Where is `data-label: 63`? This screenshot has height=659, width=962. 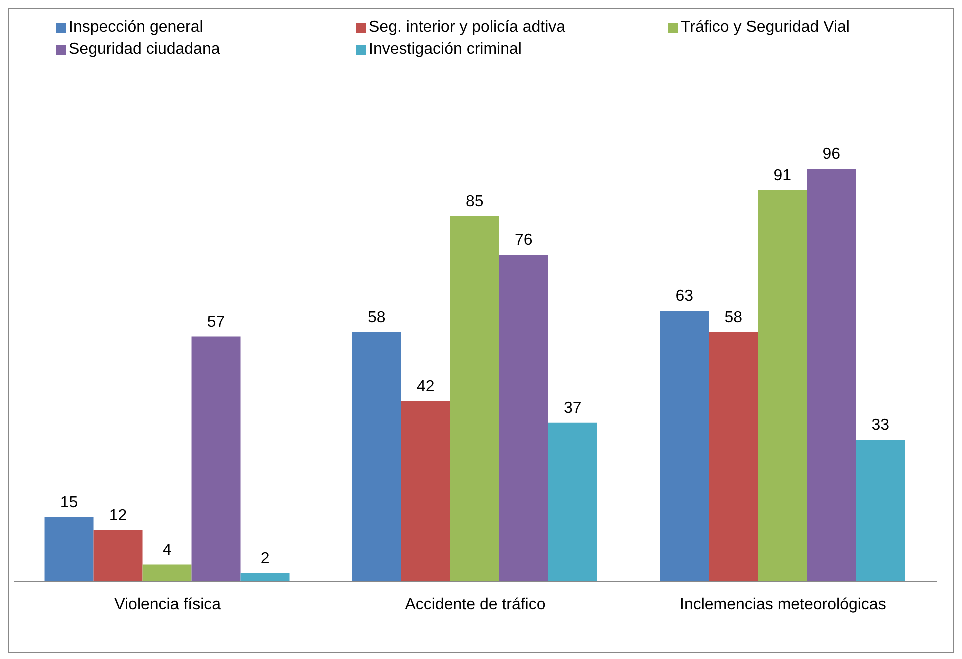 data-label: 63 is located at coordinates (685, 296).